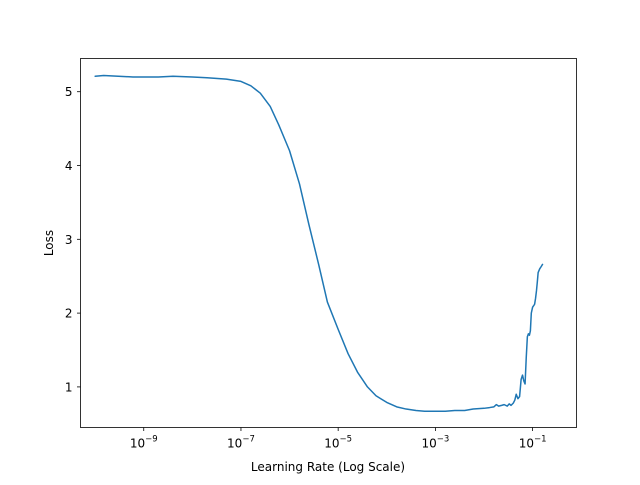 The width and height of the screenshot is (640, 485). Describe the element at coordinates (69, 166) in the screenshot. I see `y-tick-label: 4` at that location.